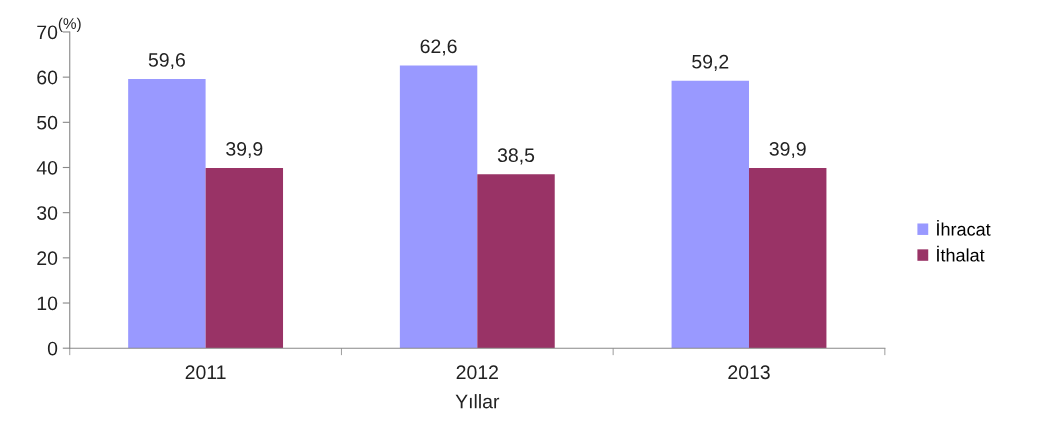  I want to click on data-label: 62,6, so click(438, 47).